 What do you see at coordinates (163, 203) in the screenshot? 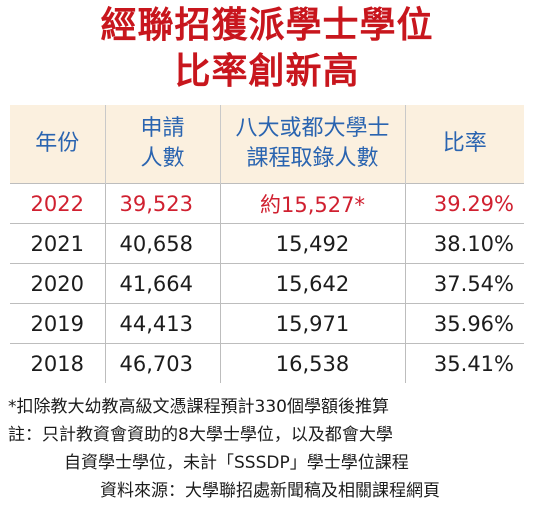
I see `cell-applicants: 39,523` at bounding box center [163, 203].